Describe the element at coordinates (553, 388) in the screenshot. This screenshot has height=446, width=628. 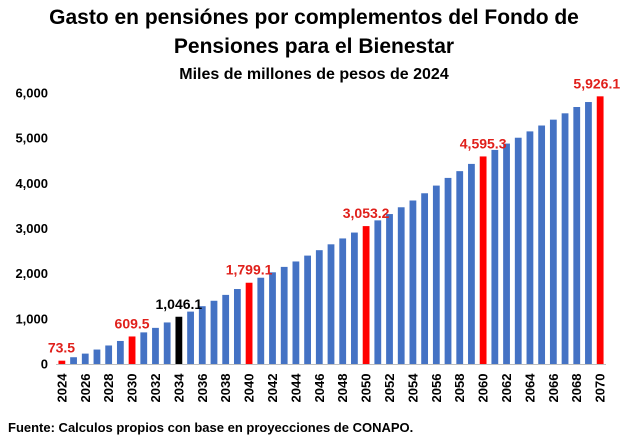
I see `x-tick-label: 2066` at that location.